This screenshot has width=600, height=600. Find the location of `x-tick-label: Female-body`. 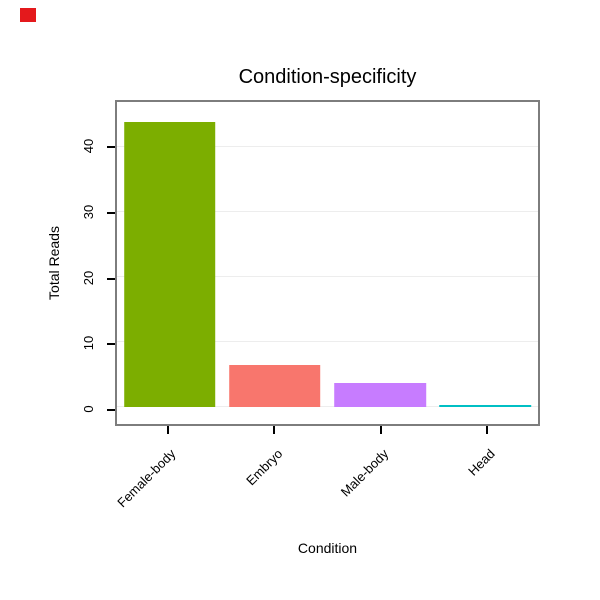

x-tick-label: Female-body is located at coordinates (146, 478).